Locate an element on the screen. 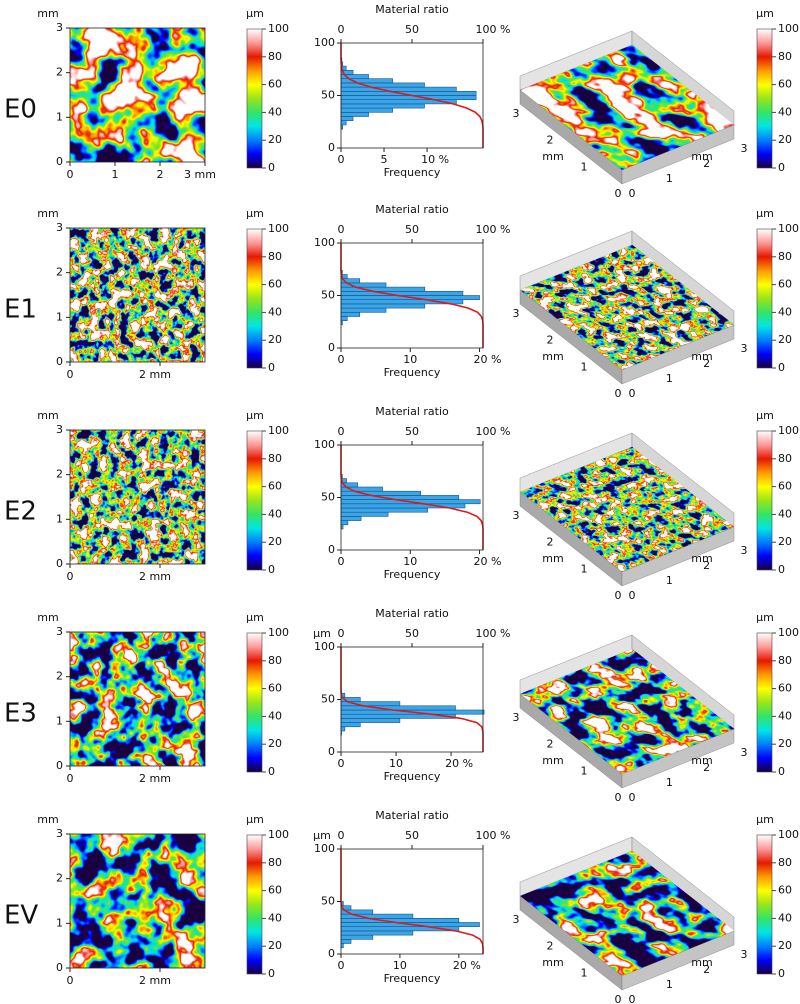 The image size is (800, 1004). view3d-right-tick-label: 1 is located at coordinates (669, 378).